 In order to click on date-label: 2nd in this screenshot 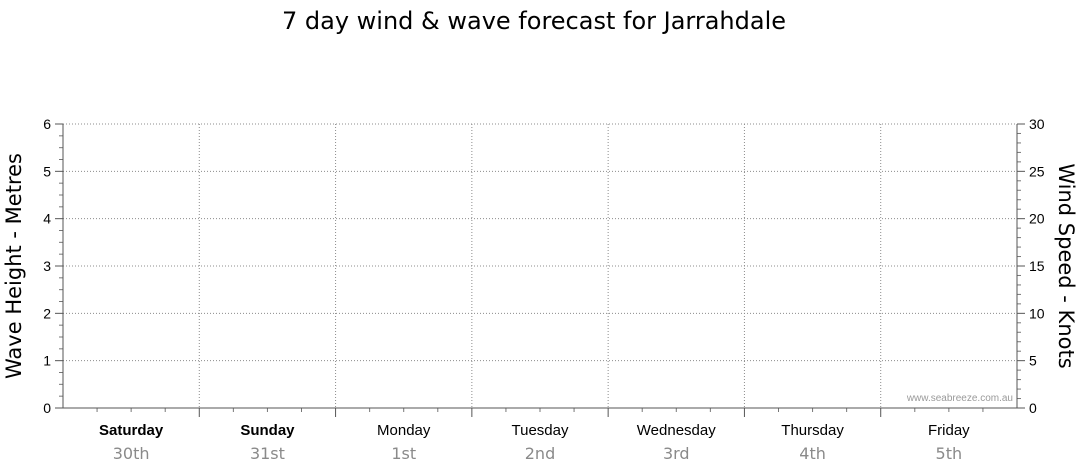, I will do `click(540, 453)`.